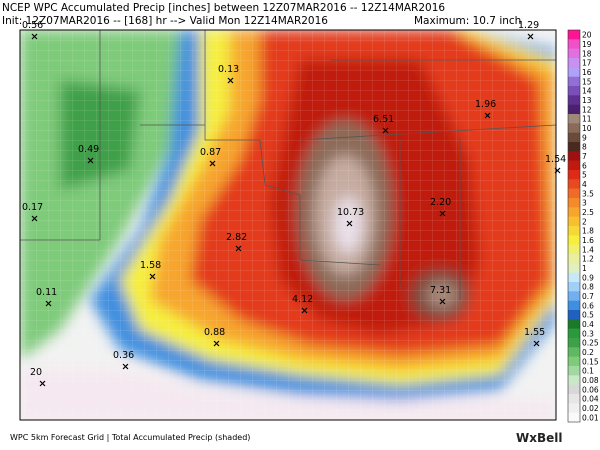  What do you see at coordinates (150, 265) in the screenshot?
I see `point-label: 1.58` at bounding box center [150, 265].